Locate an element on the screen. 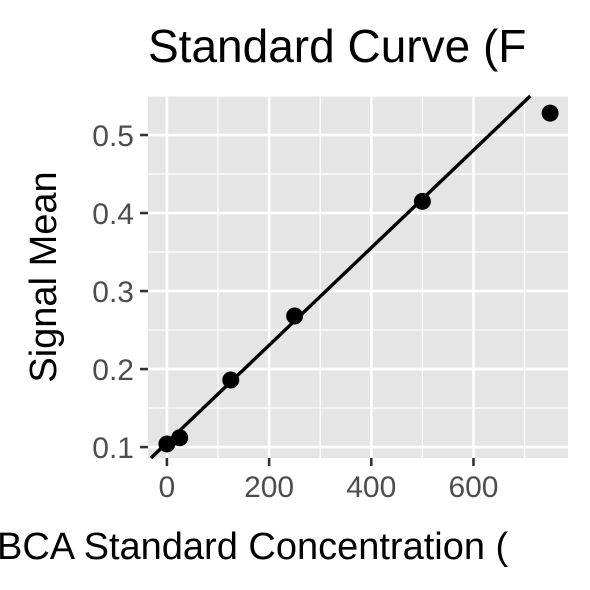 The image size is (590, 590). y-tick-label: 0.3 is located at coordinates (113, 292).